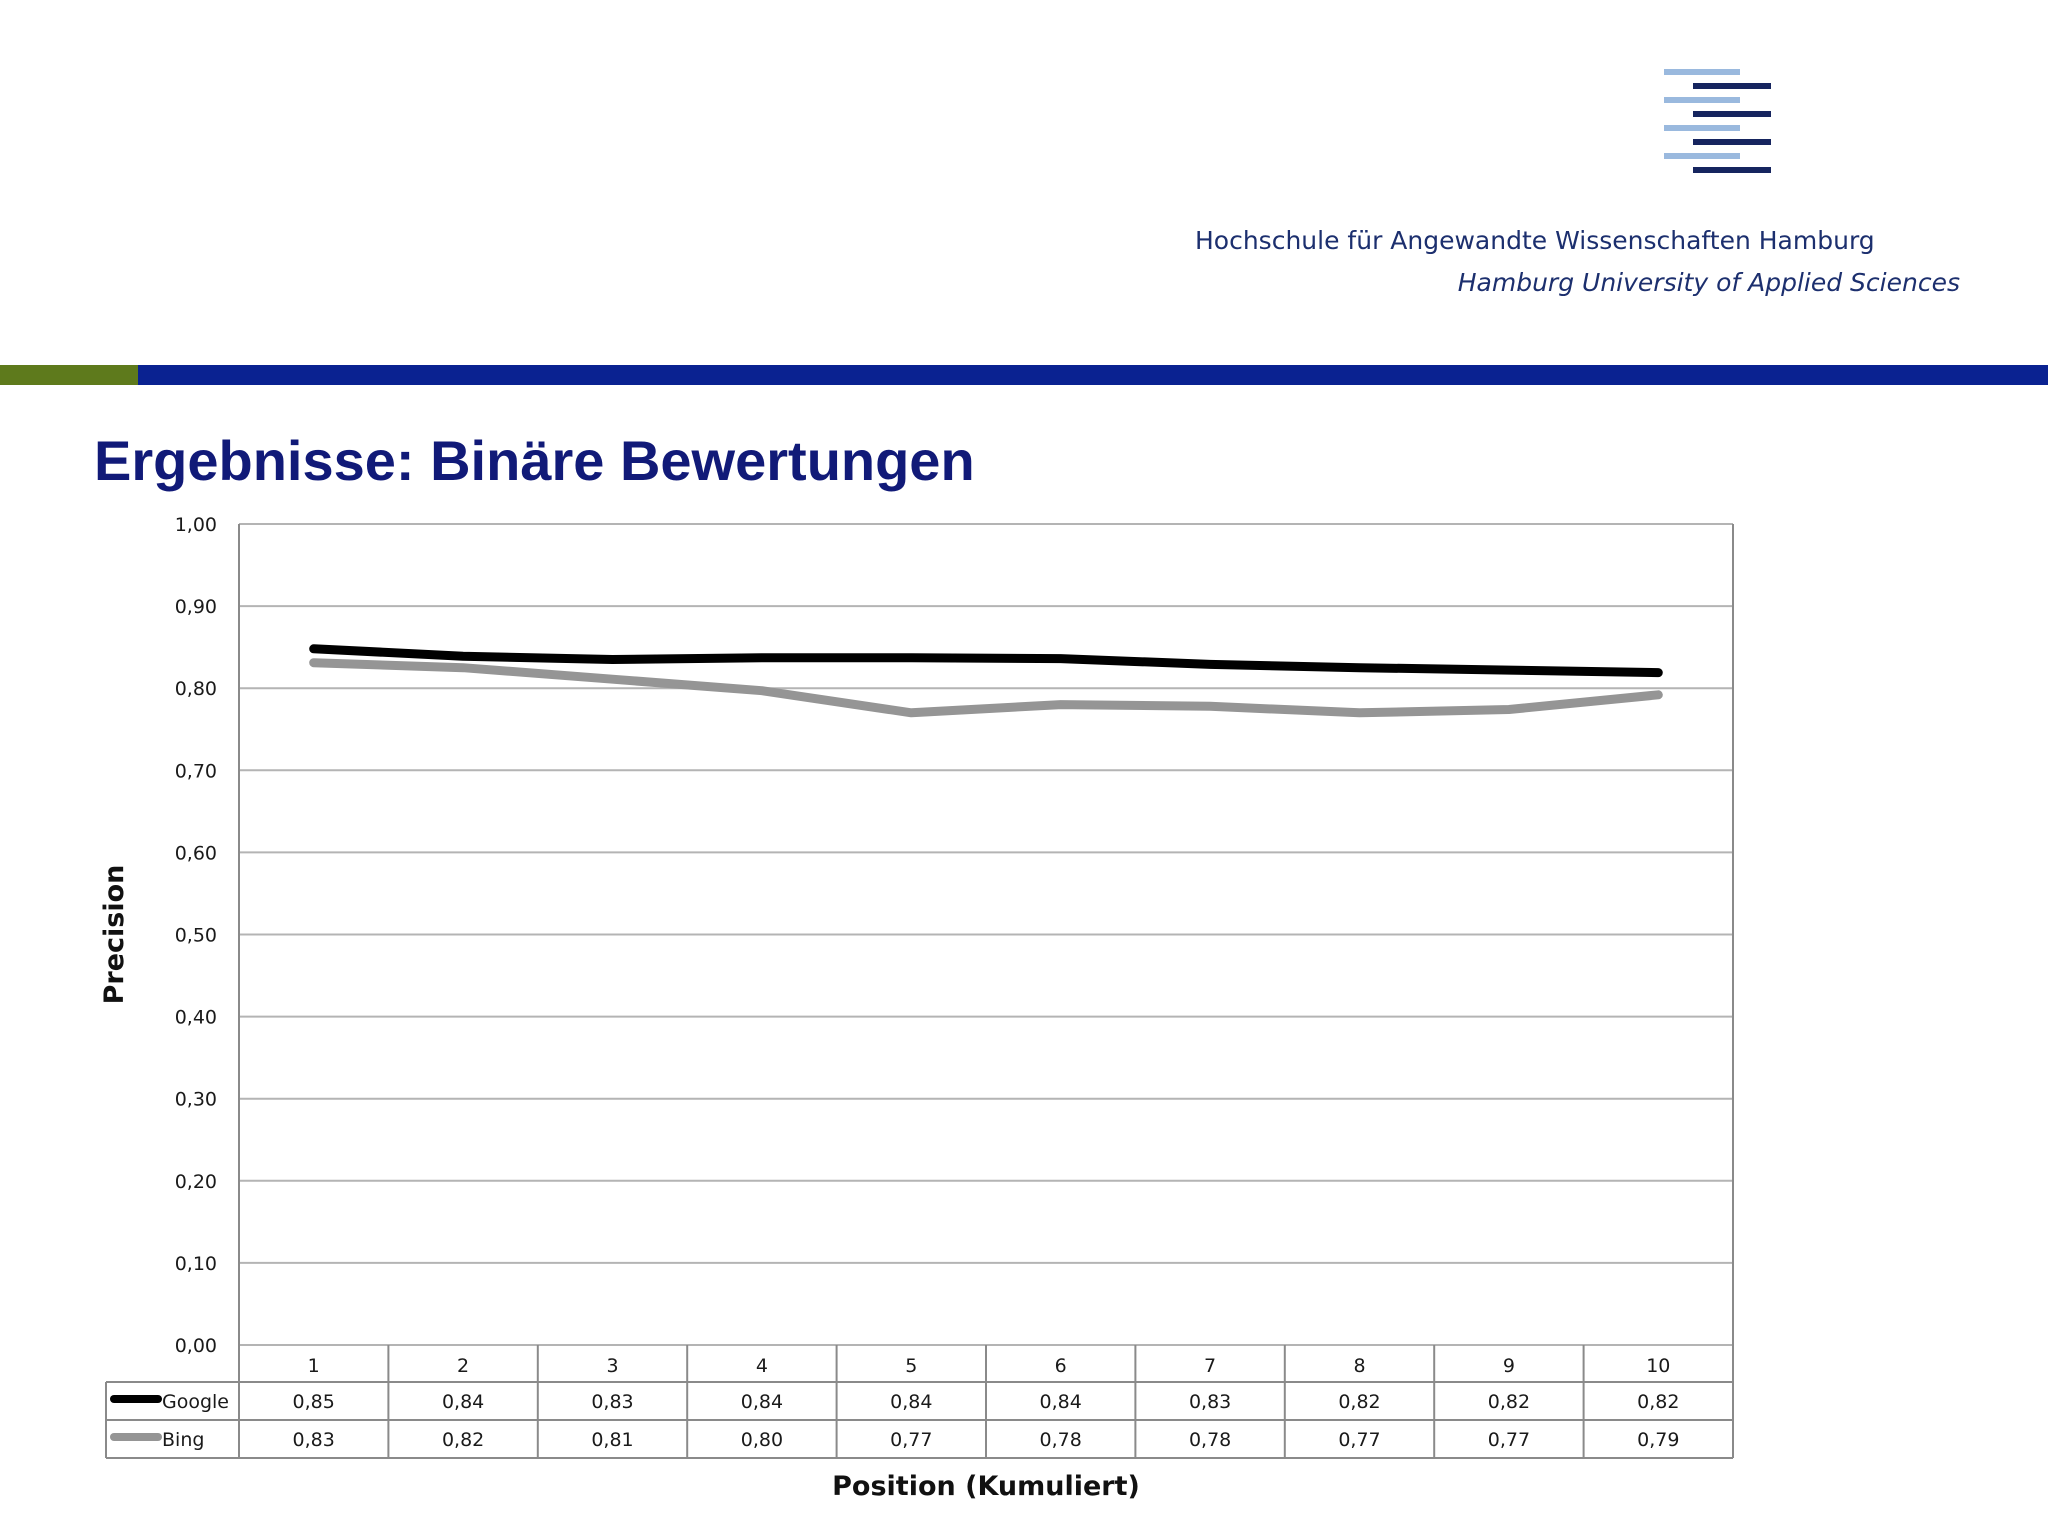 The image size is (2048, 1536). Describe the element at coordinates (196, 771) in the screenshot. I see `y-tick-label: 0,70` at that location.